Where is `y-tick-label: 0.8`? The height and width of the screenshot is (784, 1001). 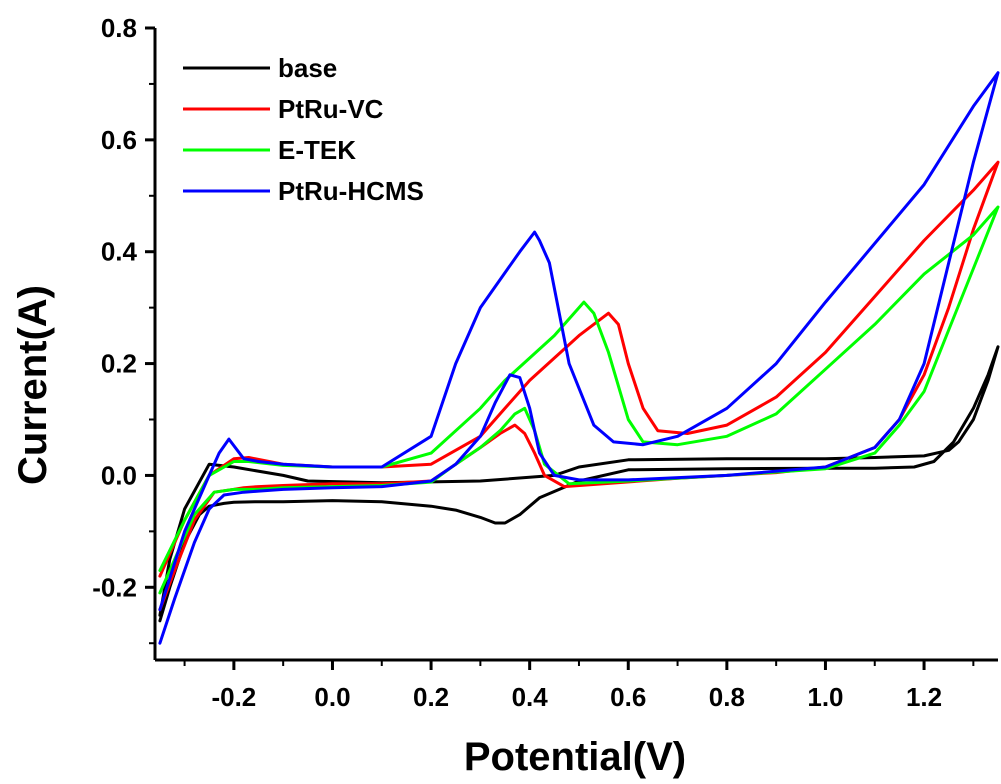
y-tick-label: 0.8 is located at coordinates (119, 28).